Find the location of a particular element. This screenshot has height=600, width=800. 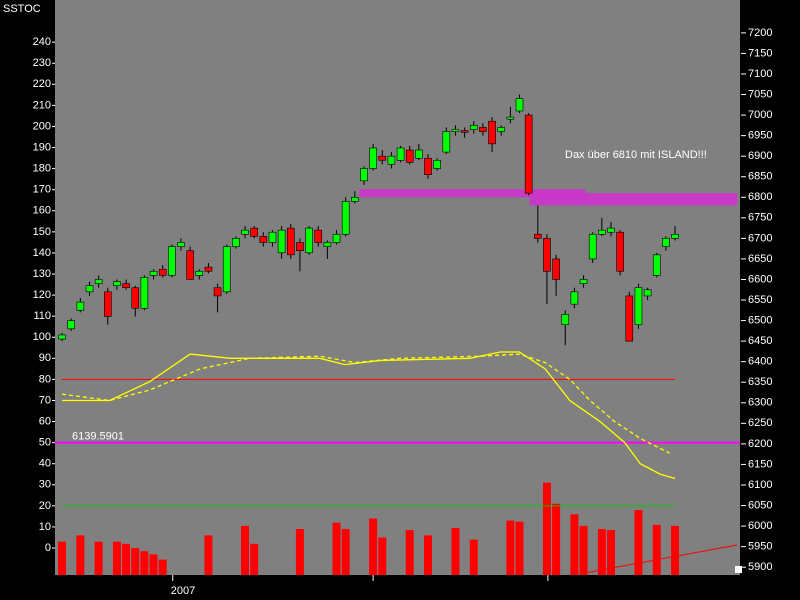

y2-tick-label: 7050 is located at coordinates (760, 94).